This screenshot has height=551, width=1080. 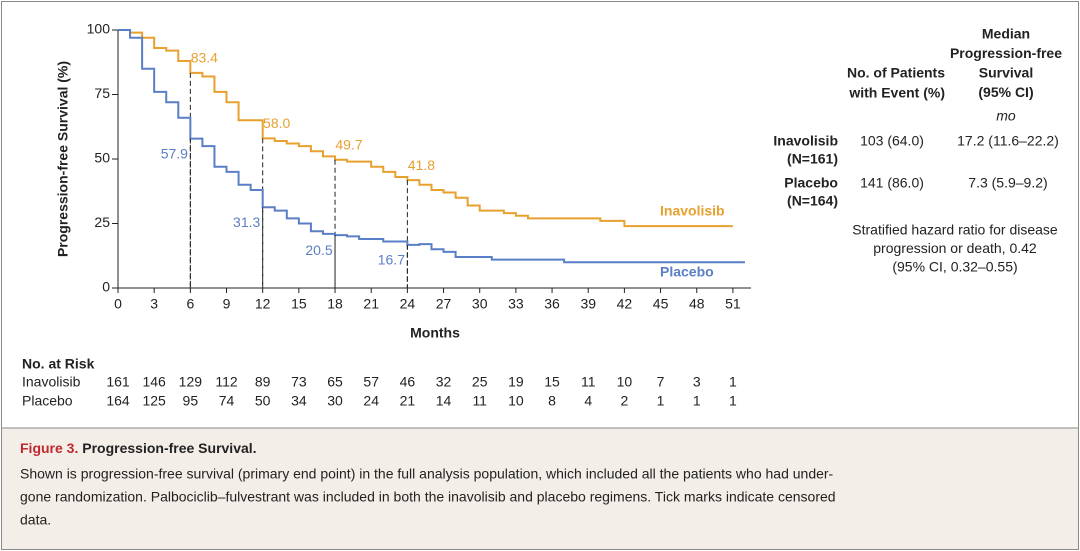 I want to click on series-label: Inavolisib, so click(x=692, y=211).